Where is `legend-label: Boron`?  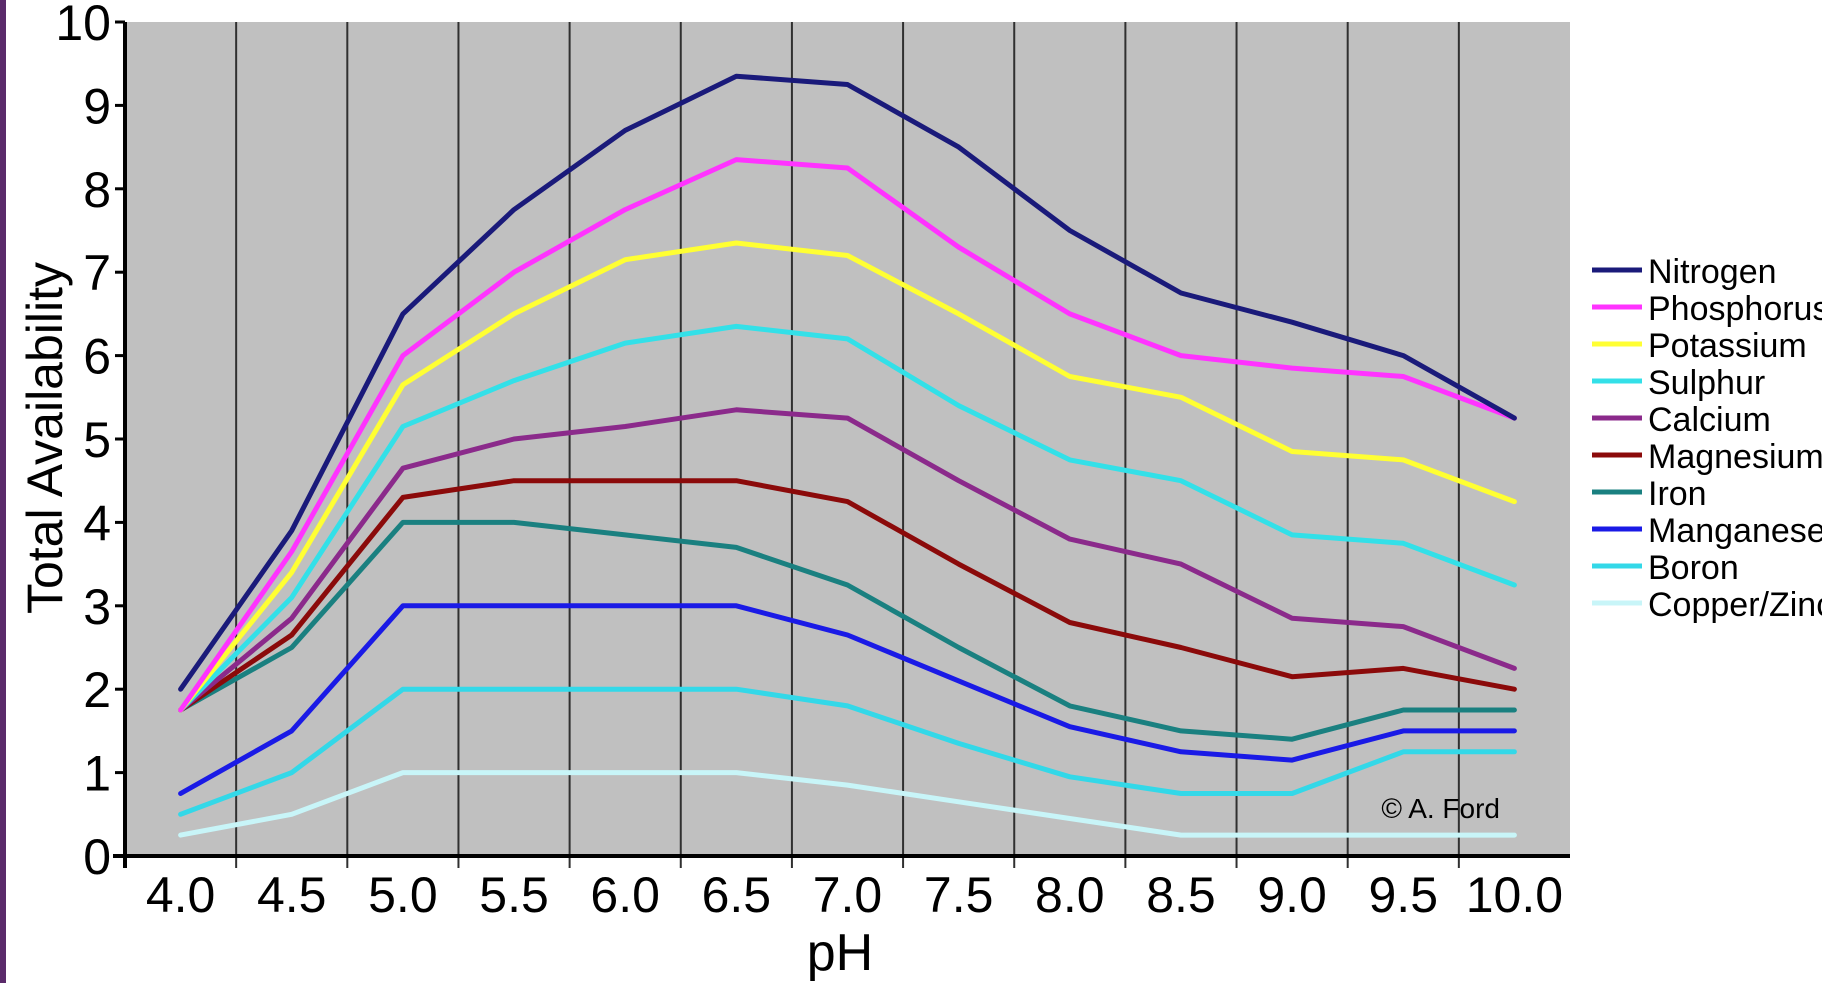 legend-label: Boron is located at coordinates (1693, 568).